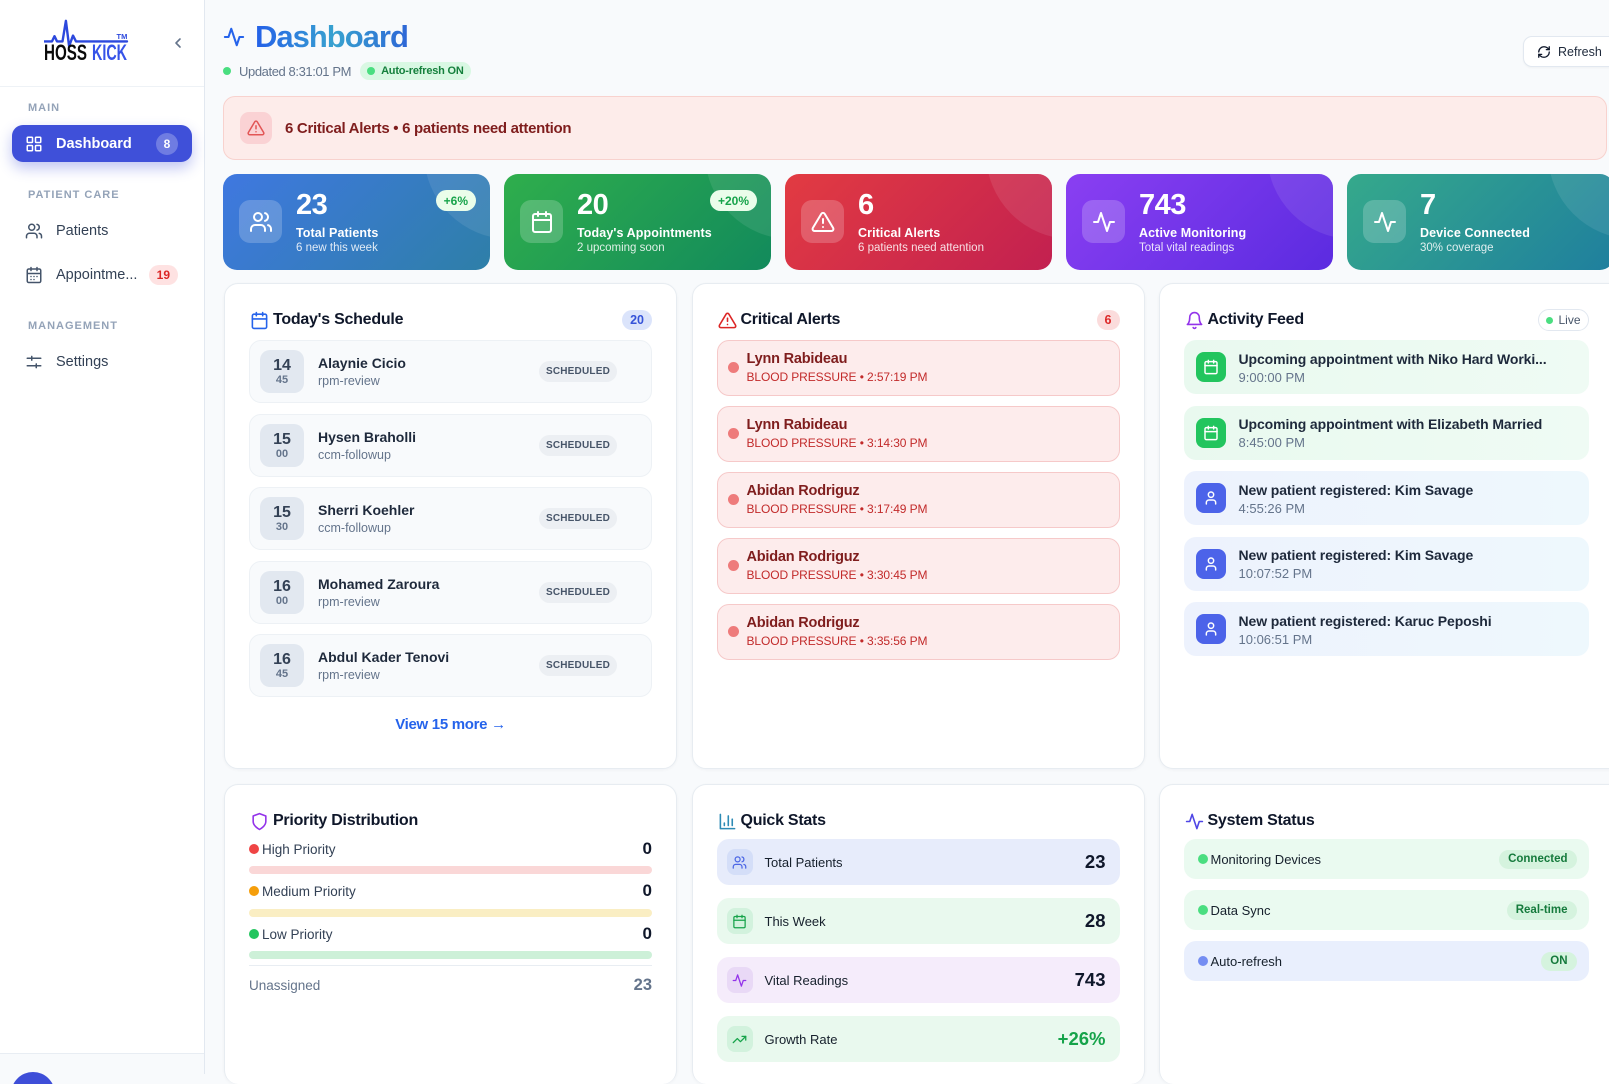 This screenshot has height=1084, width=1609. I want to click on svg-text: HOSS, so click(65, 51).